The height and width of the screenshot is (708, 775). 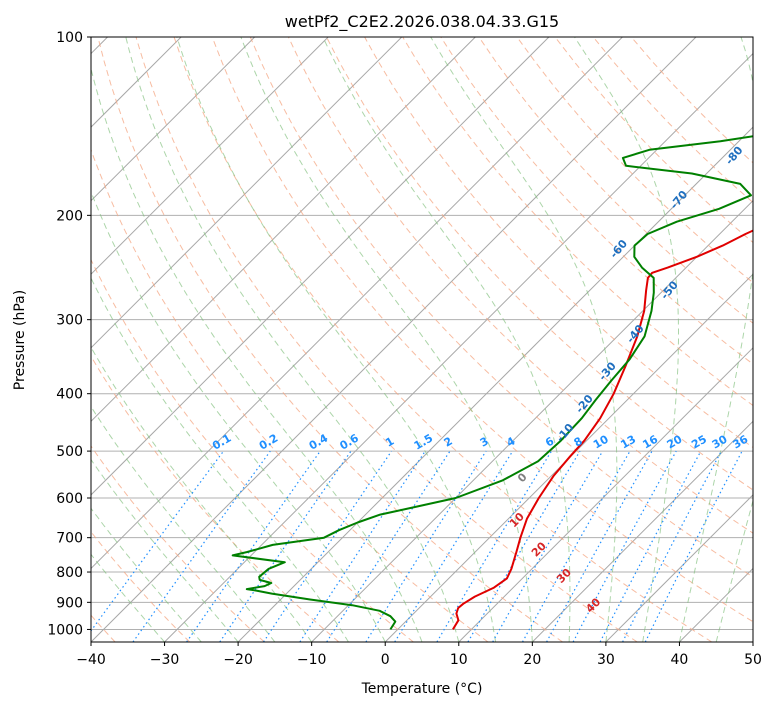 What do you see at coordinates (69, 38) in the screenshot?
I see `y-tick-label: 100` at bounding box center [69, 38].